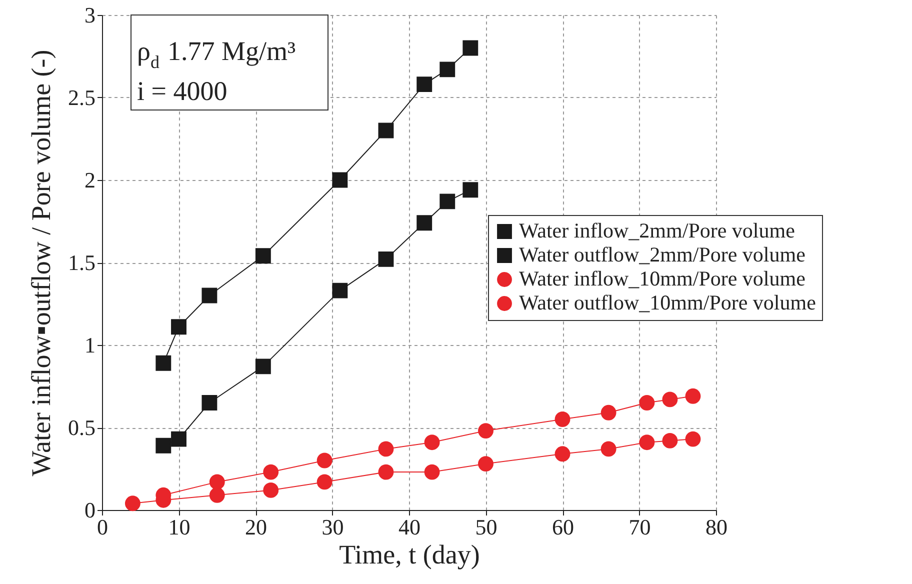 The image size is (912, 584). What do you see at coordinates (563, 527) in the screenshot?
I see `x-tick-label: 60` at bounding box center [563, 527].